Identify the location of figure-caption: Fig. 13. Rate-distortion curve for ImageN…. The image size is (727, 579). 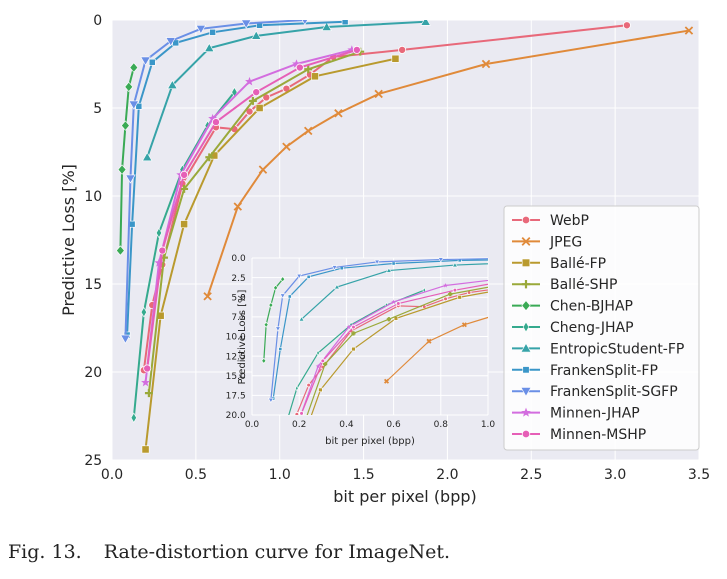
(363, 552).